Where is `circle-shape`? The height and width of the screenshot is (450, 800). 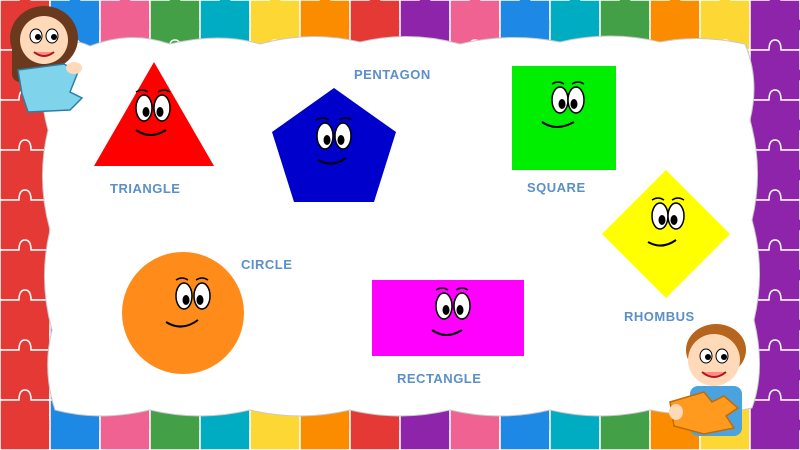
circle-shape is located at coordinates (183, 313).